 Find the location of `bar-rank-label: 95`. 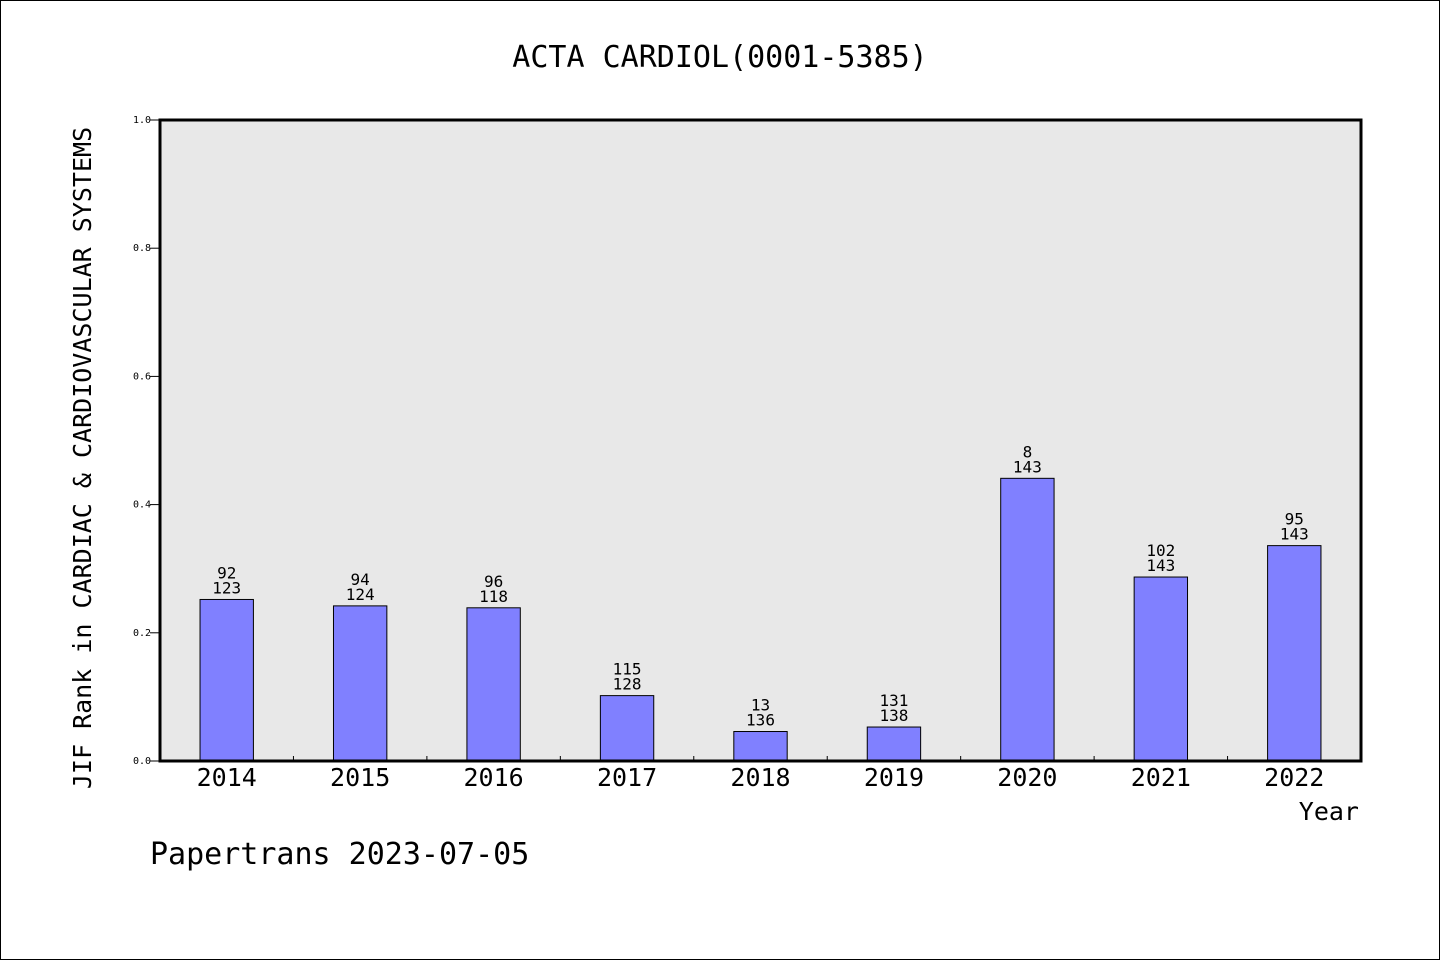

bar-rank-label: 95 is located at coordinates (1294, 519).